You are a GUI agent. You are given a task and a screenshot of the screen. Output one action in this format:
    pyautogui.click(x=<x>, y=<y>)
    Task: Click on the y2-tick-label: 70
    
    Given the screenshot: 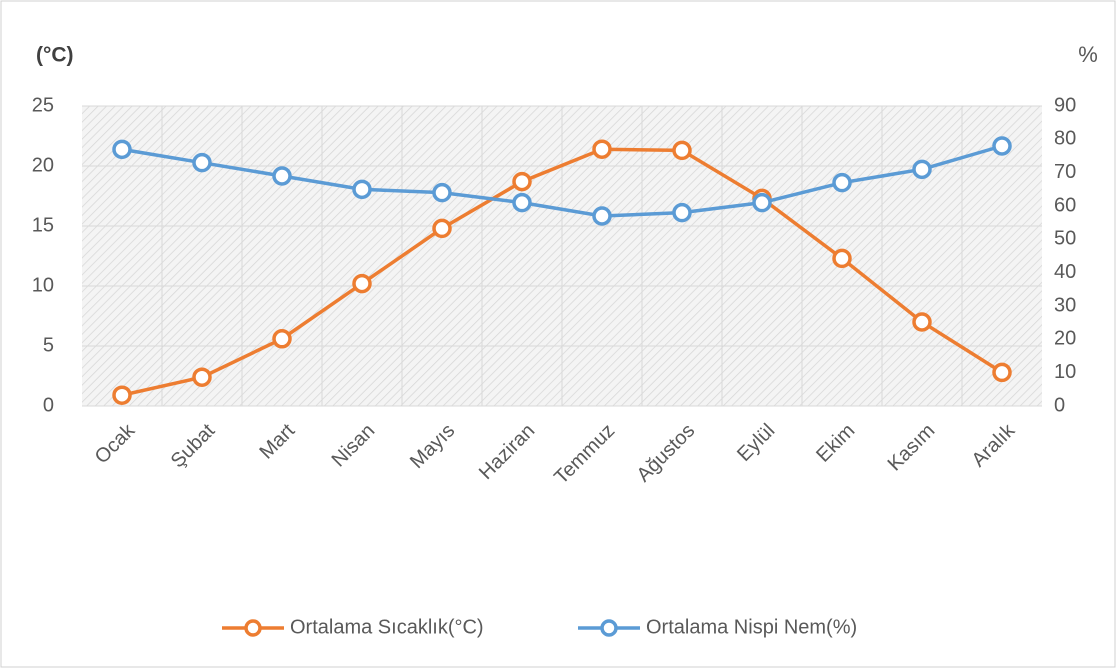 What is the action you would take?
    pyautogui.click(x=1065, y=172)
    